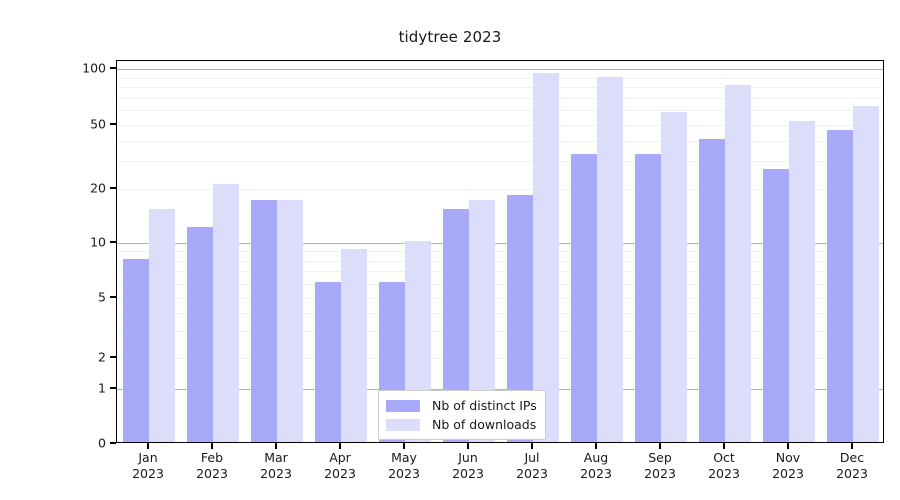  Describe the element at coordinates (724, 446) in the screenshot. I see `x-axis-tick-mark-oct` at that location.